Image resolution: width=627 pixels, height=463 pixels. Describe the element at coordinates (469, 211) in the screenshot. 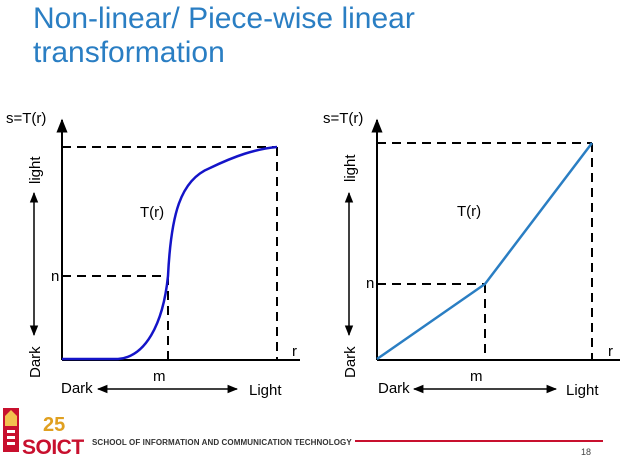

I see `right-curve-label: T(r)` at that location.